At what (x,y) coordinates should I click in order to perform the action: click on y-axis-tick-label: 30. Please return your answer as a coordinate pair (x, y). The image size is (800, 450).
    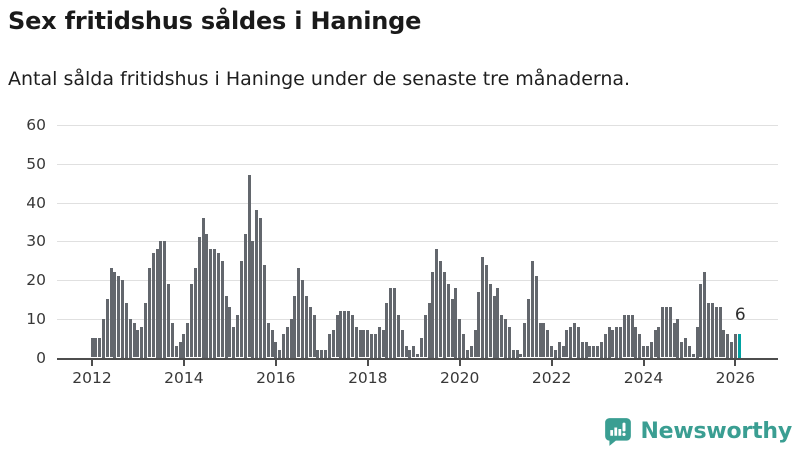
    Looking at the image, I should click on (36, 241).